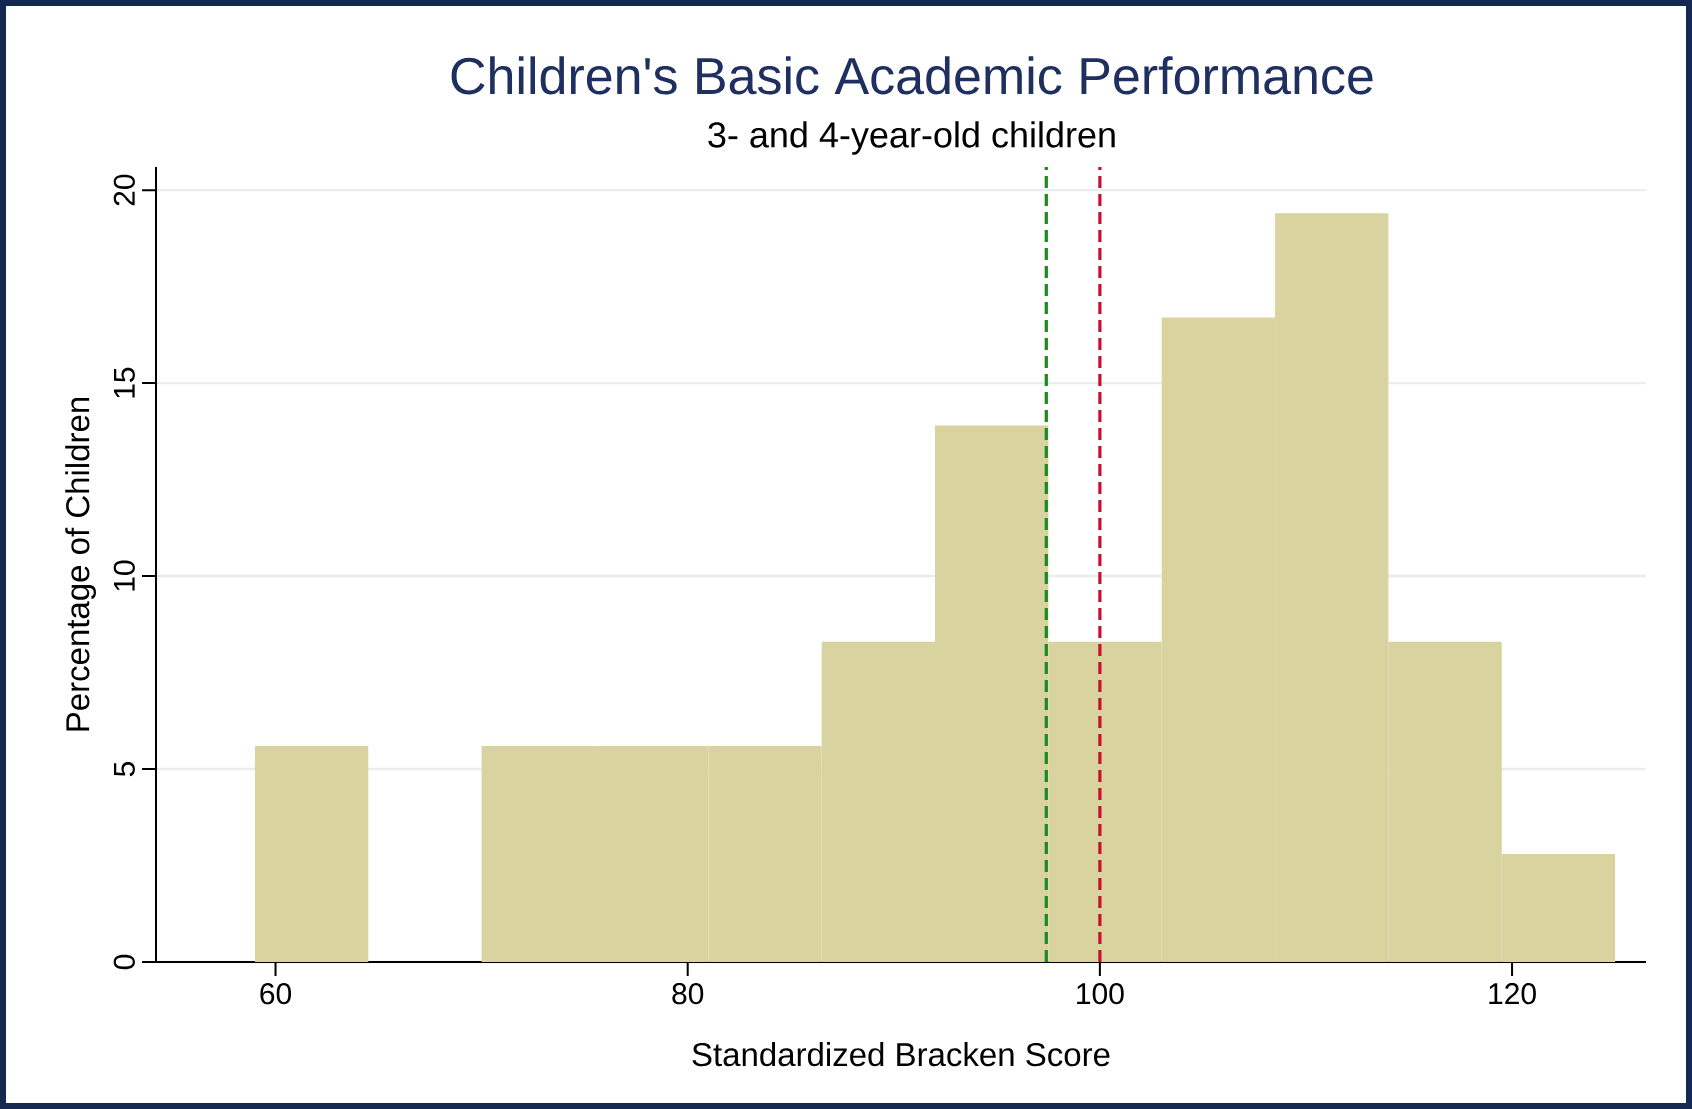 The image size is (1692, 1109). Describe the element at coordinates (688, 994) in the screenshot. I see `x-tick-label: 80` at that location.